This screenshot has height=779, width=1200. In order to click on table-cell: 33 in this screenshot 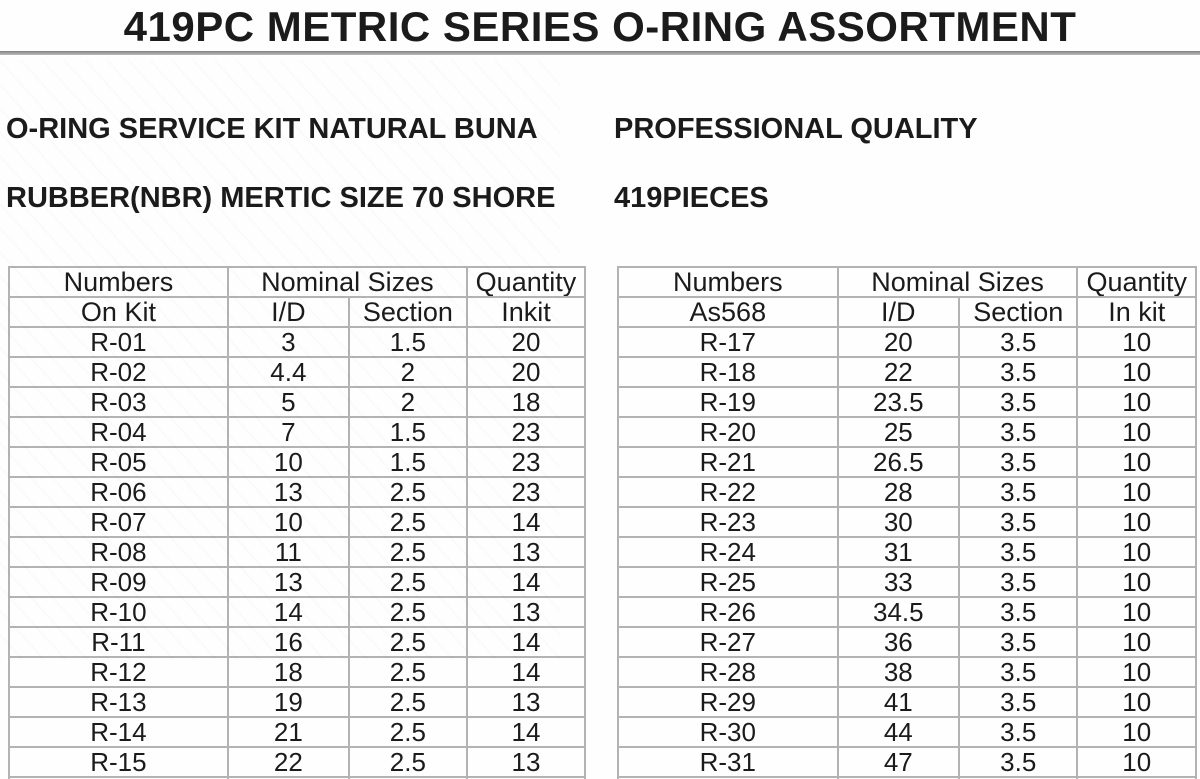, I will do `click(898, 581)`.